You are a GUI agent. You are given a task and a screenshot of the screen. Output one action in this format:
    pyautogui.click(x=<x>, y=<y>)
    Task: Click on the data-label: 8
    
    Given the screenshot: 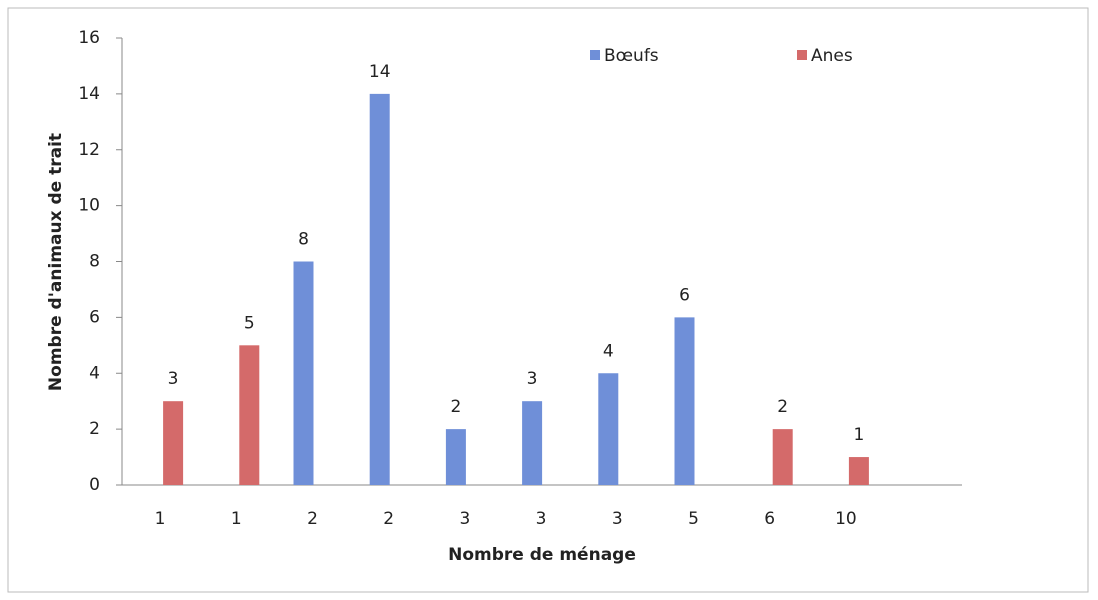 What is the action you would take?
    pyautogui.click(x=303, y=240)
    